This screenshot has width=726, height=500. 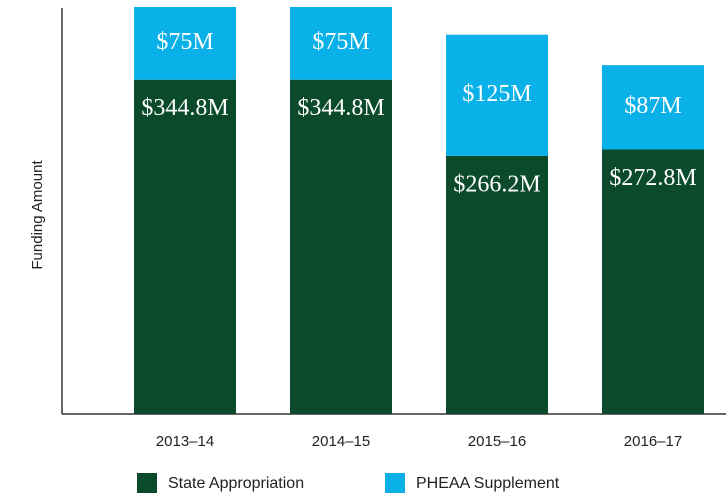 I want to click on legend-label: PHEAA Supplement, so click(x=488, y=483).